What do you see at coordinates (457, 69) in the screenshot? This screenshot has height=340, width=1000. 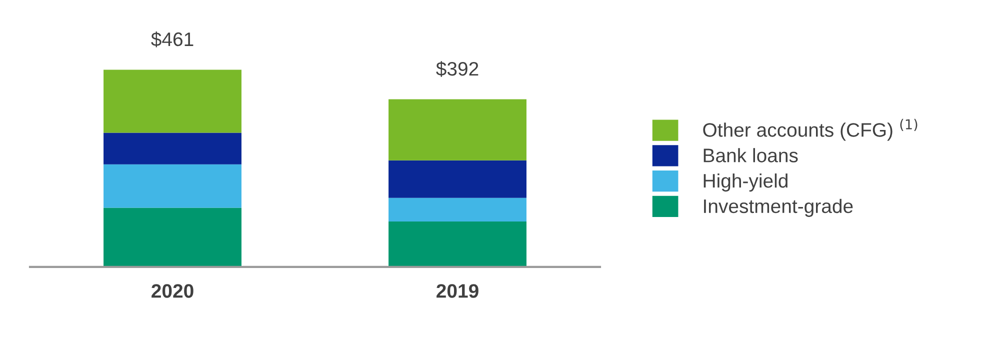 I see `annotation: $392` at bounding box center [457, 69].